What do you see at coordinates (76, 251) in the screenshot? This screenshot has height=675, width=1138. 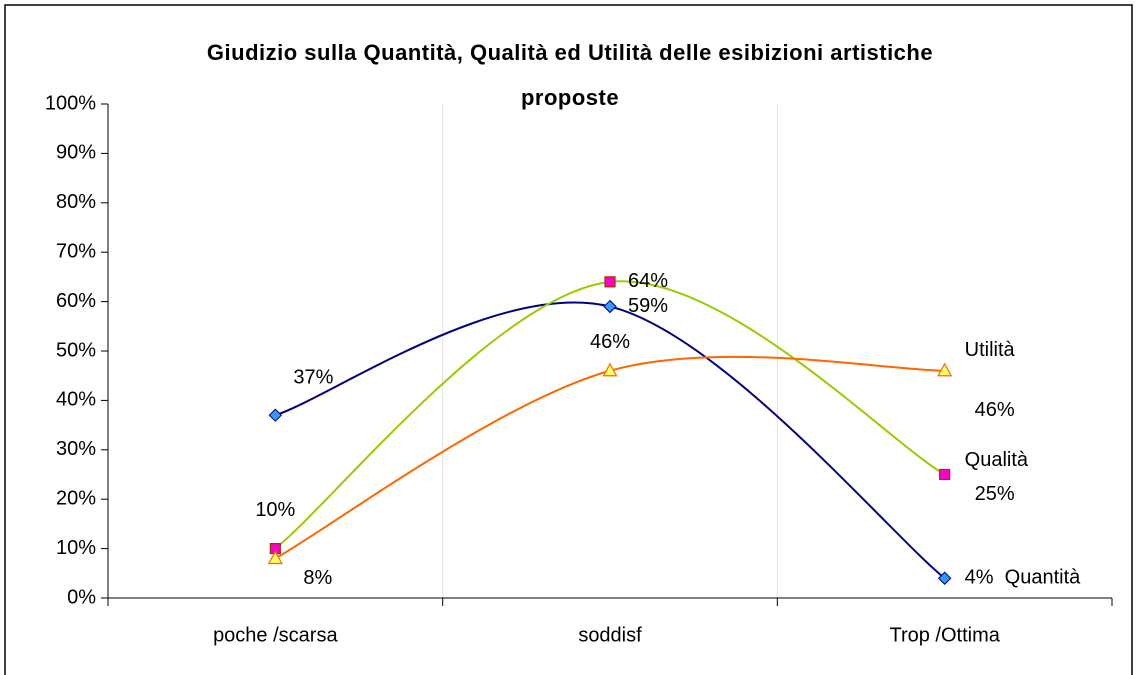 I see `y-tick-label: 70%` at bounding box center [76, 251].